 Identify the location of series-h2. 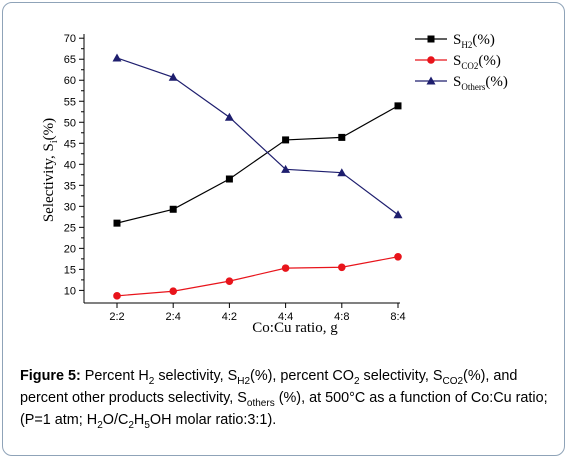
(257, 164).